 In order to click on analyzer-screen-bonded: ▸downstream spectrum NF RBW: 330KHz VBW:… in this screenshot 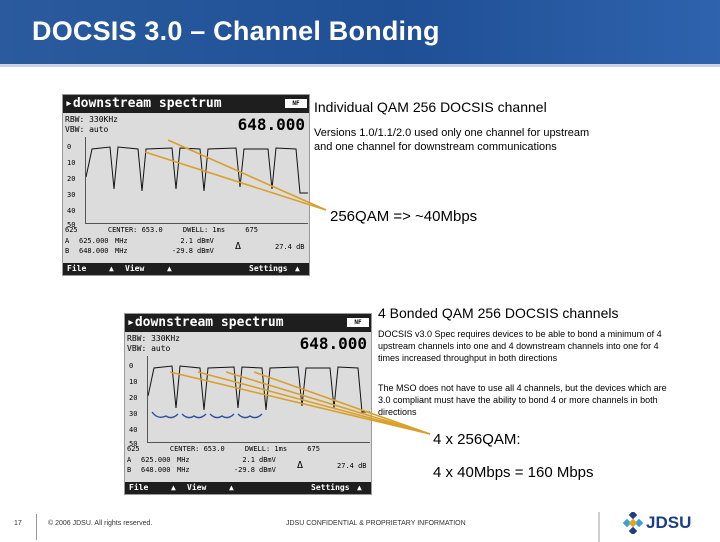, I will do `click(248, 404)`.